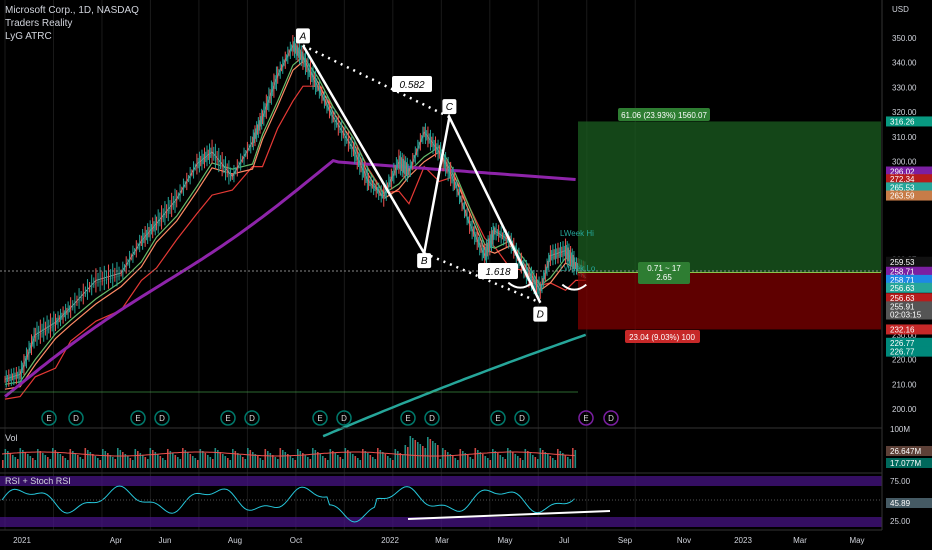 Image resolution: width=932 pixels, height=550 pixels. I want to click on pattern-point-b: B, so click(424, 261).